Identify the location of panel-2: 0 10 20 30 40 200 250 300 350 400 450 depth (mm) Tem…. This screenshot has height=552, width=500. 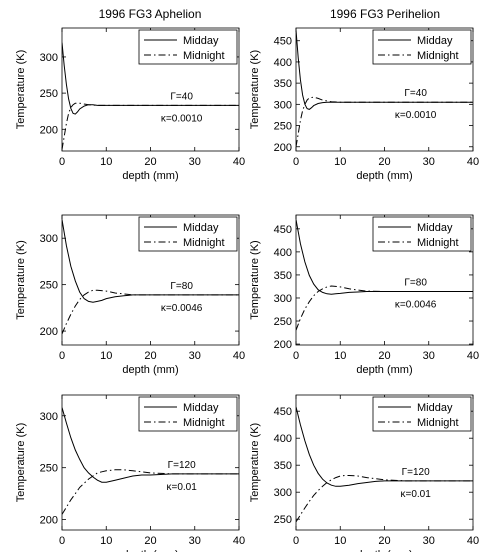
(364, 104).